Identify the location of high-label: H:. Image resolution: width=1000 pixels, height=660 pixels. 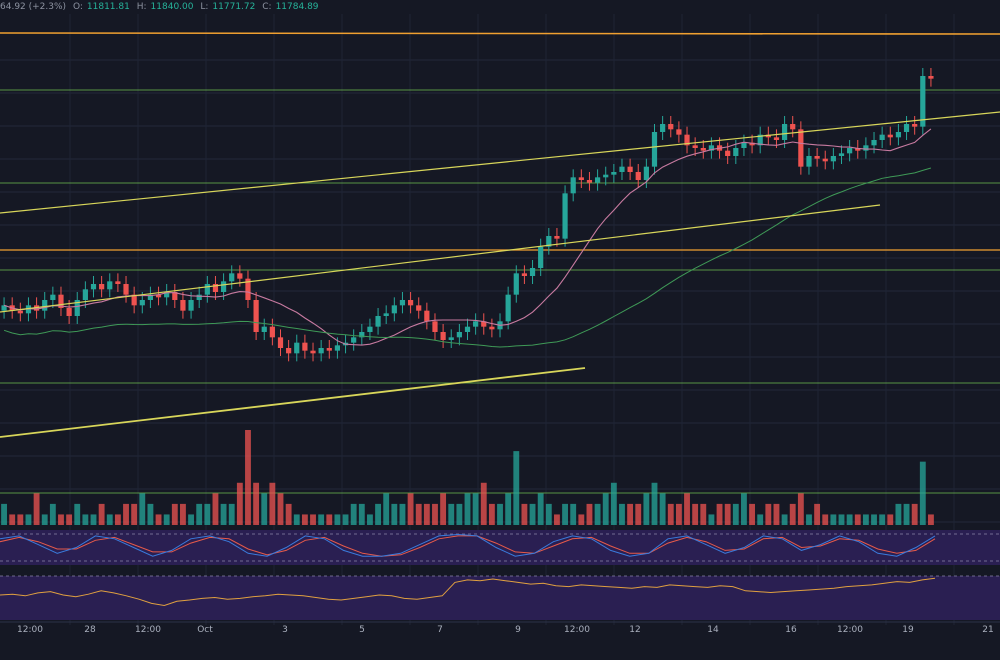
(141, 7).